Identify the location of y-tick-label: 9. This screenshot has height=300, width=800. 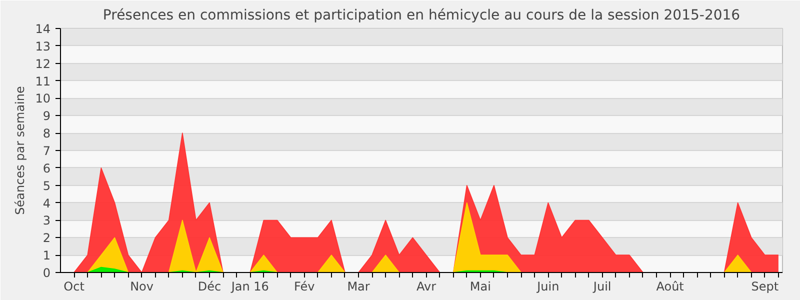
(46, 116).